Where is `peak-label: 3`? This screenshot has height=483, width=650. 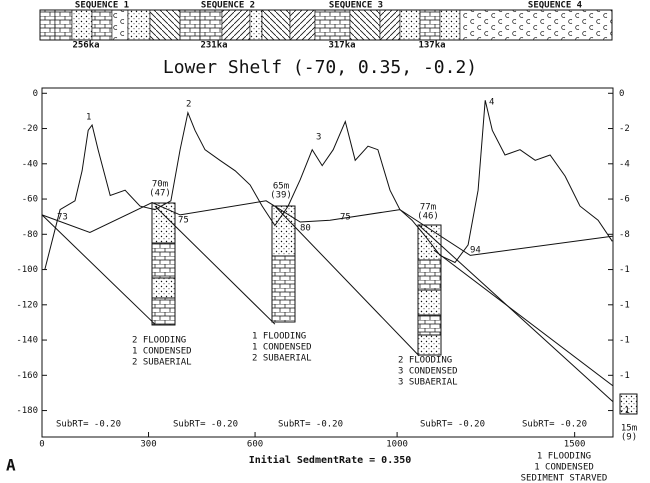
peak-label: 3 is located at coordinates (318, 138).